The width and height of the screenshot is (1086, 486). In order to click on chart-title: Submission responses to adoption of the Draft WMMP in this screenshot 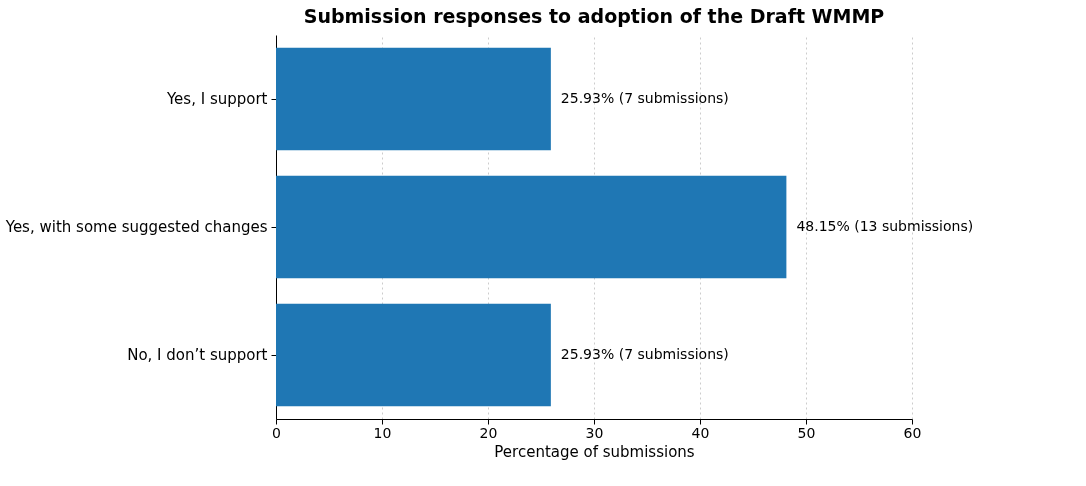, I will do `click(594, 16)`.